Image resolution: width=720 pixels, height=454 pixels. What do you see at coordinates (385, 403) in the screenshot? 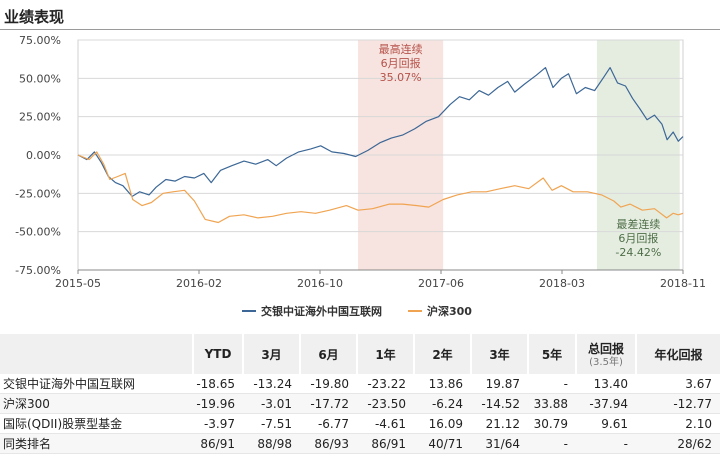
I see `table-cell: -23.50` at bounding box center [385, 403].